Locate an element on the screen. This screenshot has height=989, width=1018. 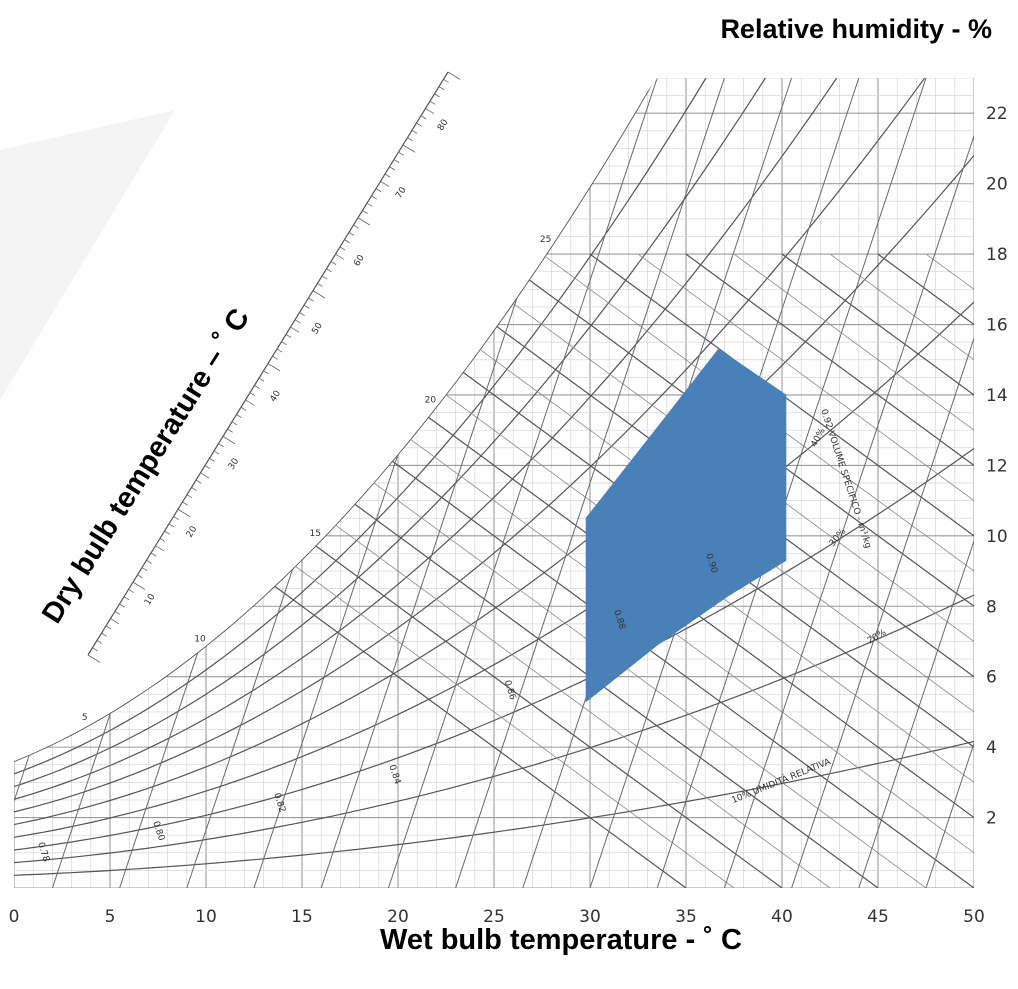
x-tick-label: 15 is located at coordinates (302, 917).